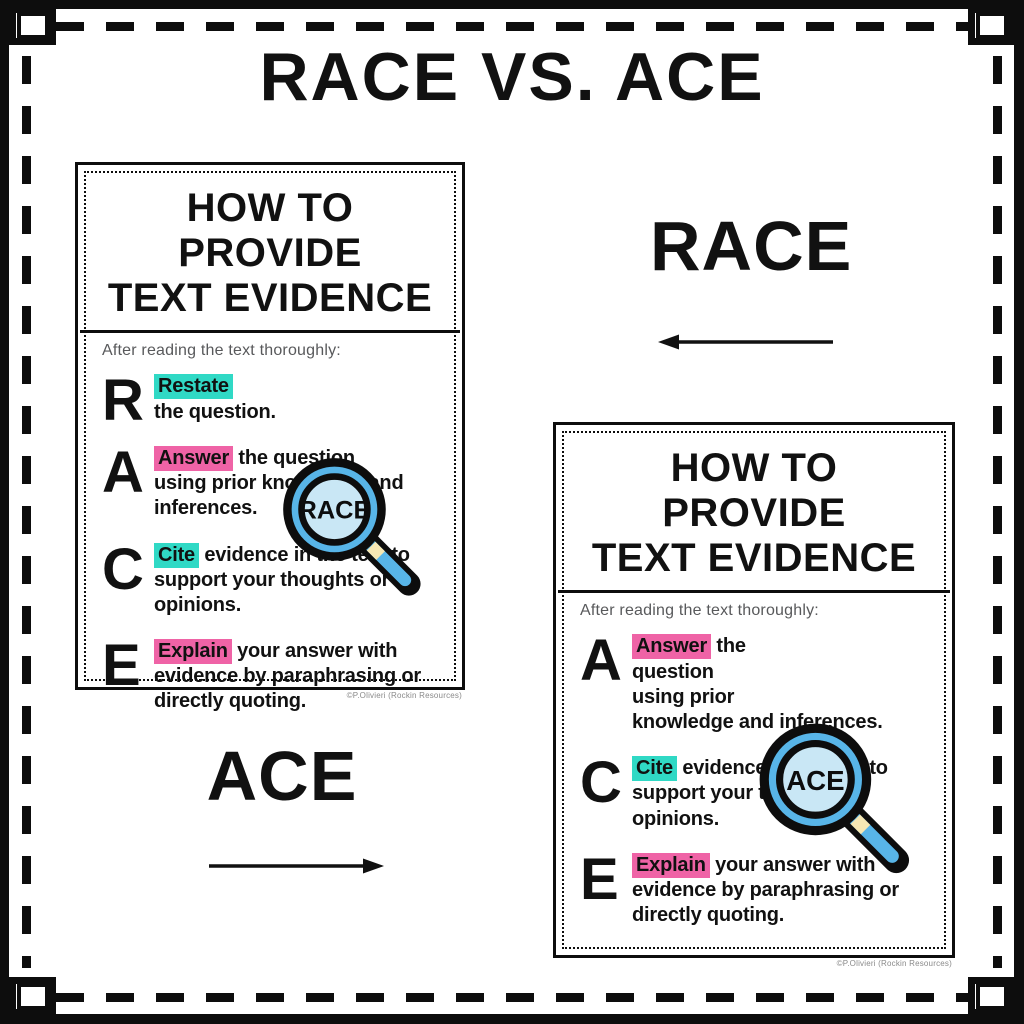 The width and height of the screenshot is (1024, 1024). What do you see at coordinates (270, 230) in the screenshot?
I see `race-card-title-line1: HOW TO PROVIDE` at bounding box center [270, 230].